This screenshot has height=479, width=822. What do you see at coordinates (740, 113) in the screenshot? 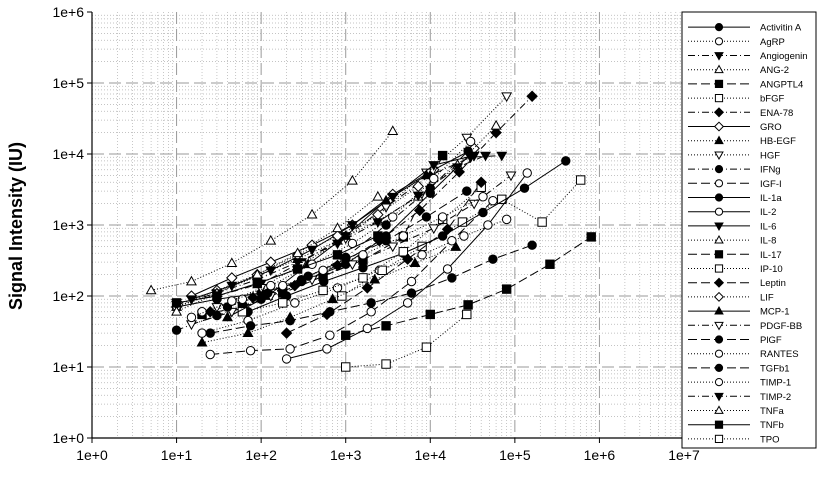
I see `legend-item-ena-78: ENA-78` at bounding box center [740, 113].